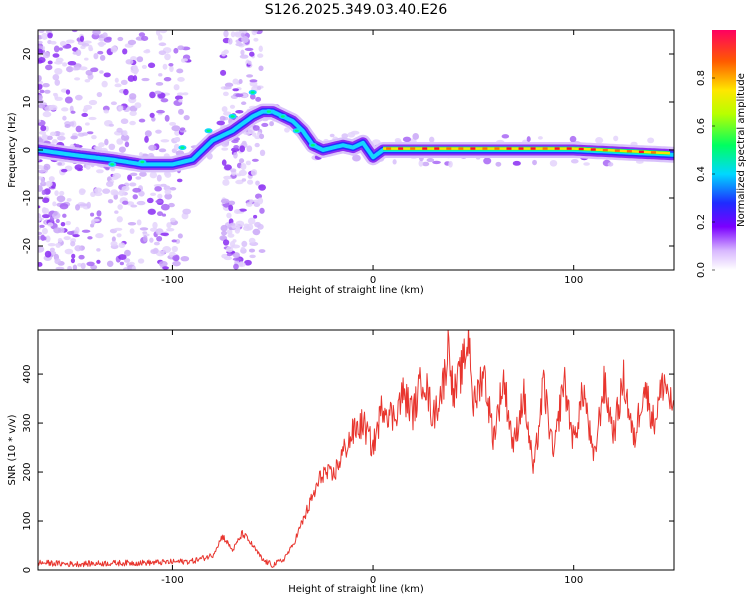 The image size is (750, 600). I want to click on spectrogram-x-tick-label: -100, so click(172, 280).